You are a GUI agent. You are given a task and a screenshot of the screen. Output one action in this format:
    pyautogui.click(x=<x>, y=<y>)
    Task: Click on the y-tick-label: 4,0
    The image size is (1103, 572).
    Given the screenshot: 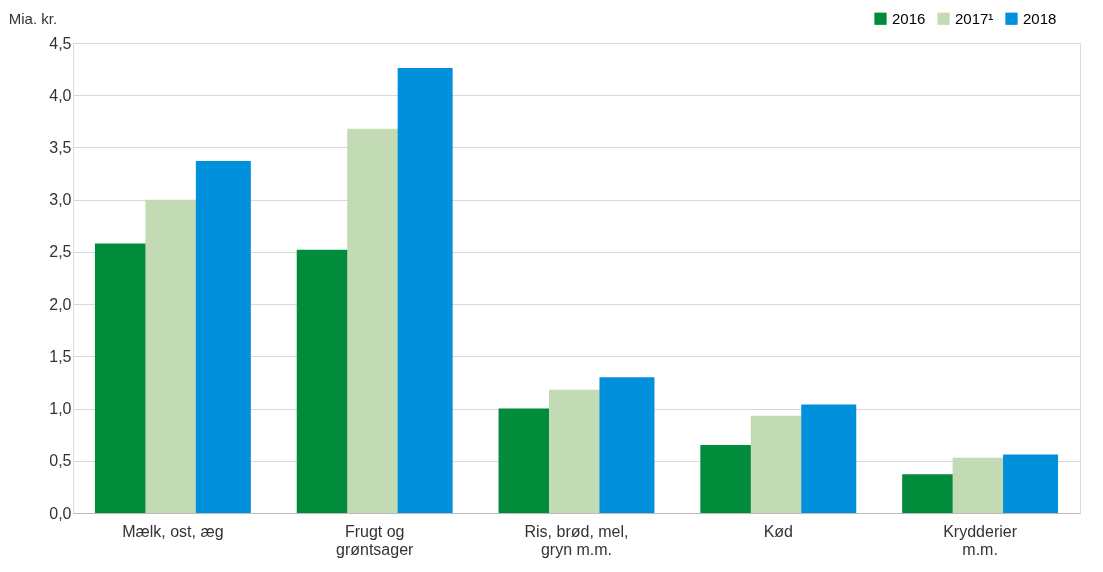 What is the action you would take?
    pyautogui.click(x=60, y=95)
    